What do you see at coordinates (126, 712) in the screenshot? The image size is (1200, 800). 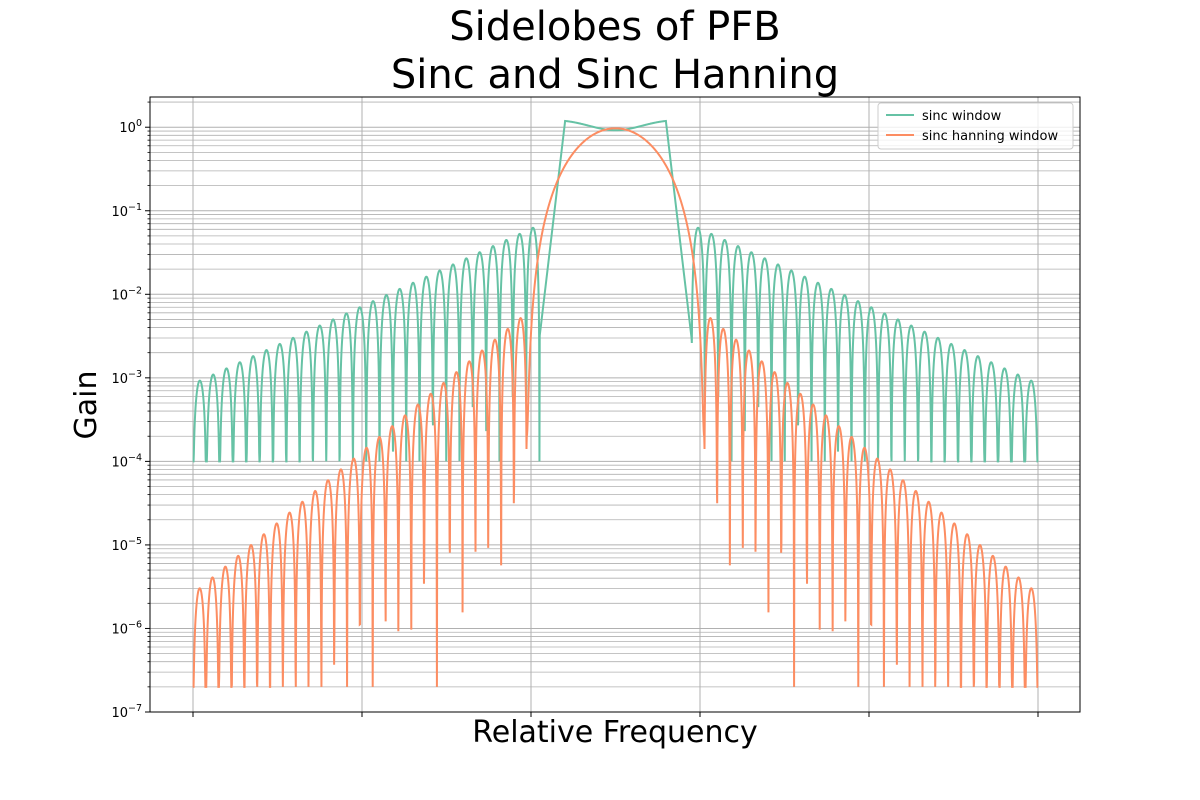 I see `y-tick-label: 10⁻⁷` at bounding box center [126, 712].